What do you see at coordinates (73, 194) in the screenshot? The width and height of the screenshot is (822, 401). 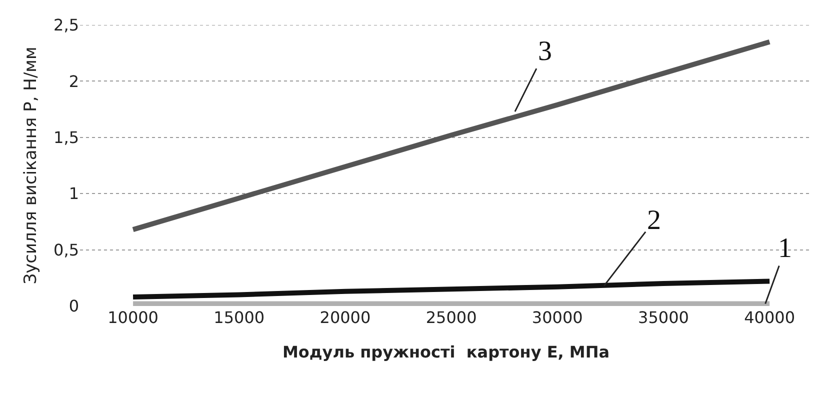 I see `y-tick-label: 1` at bounding box center [73, 194].